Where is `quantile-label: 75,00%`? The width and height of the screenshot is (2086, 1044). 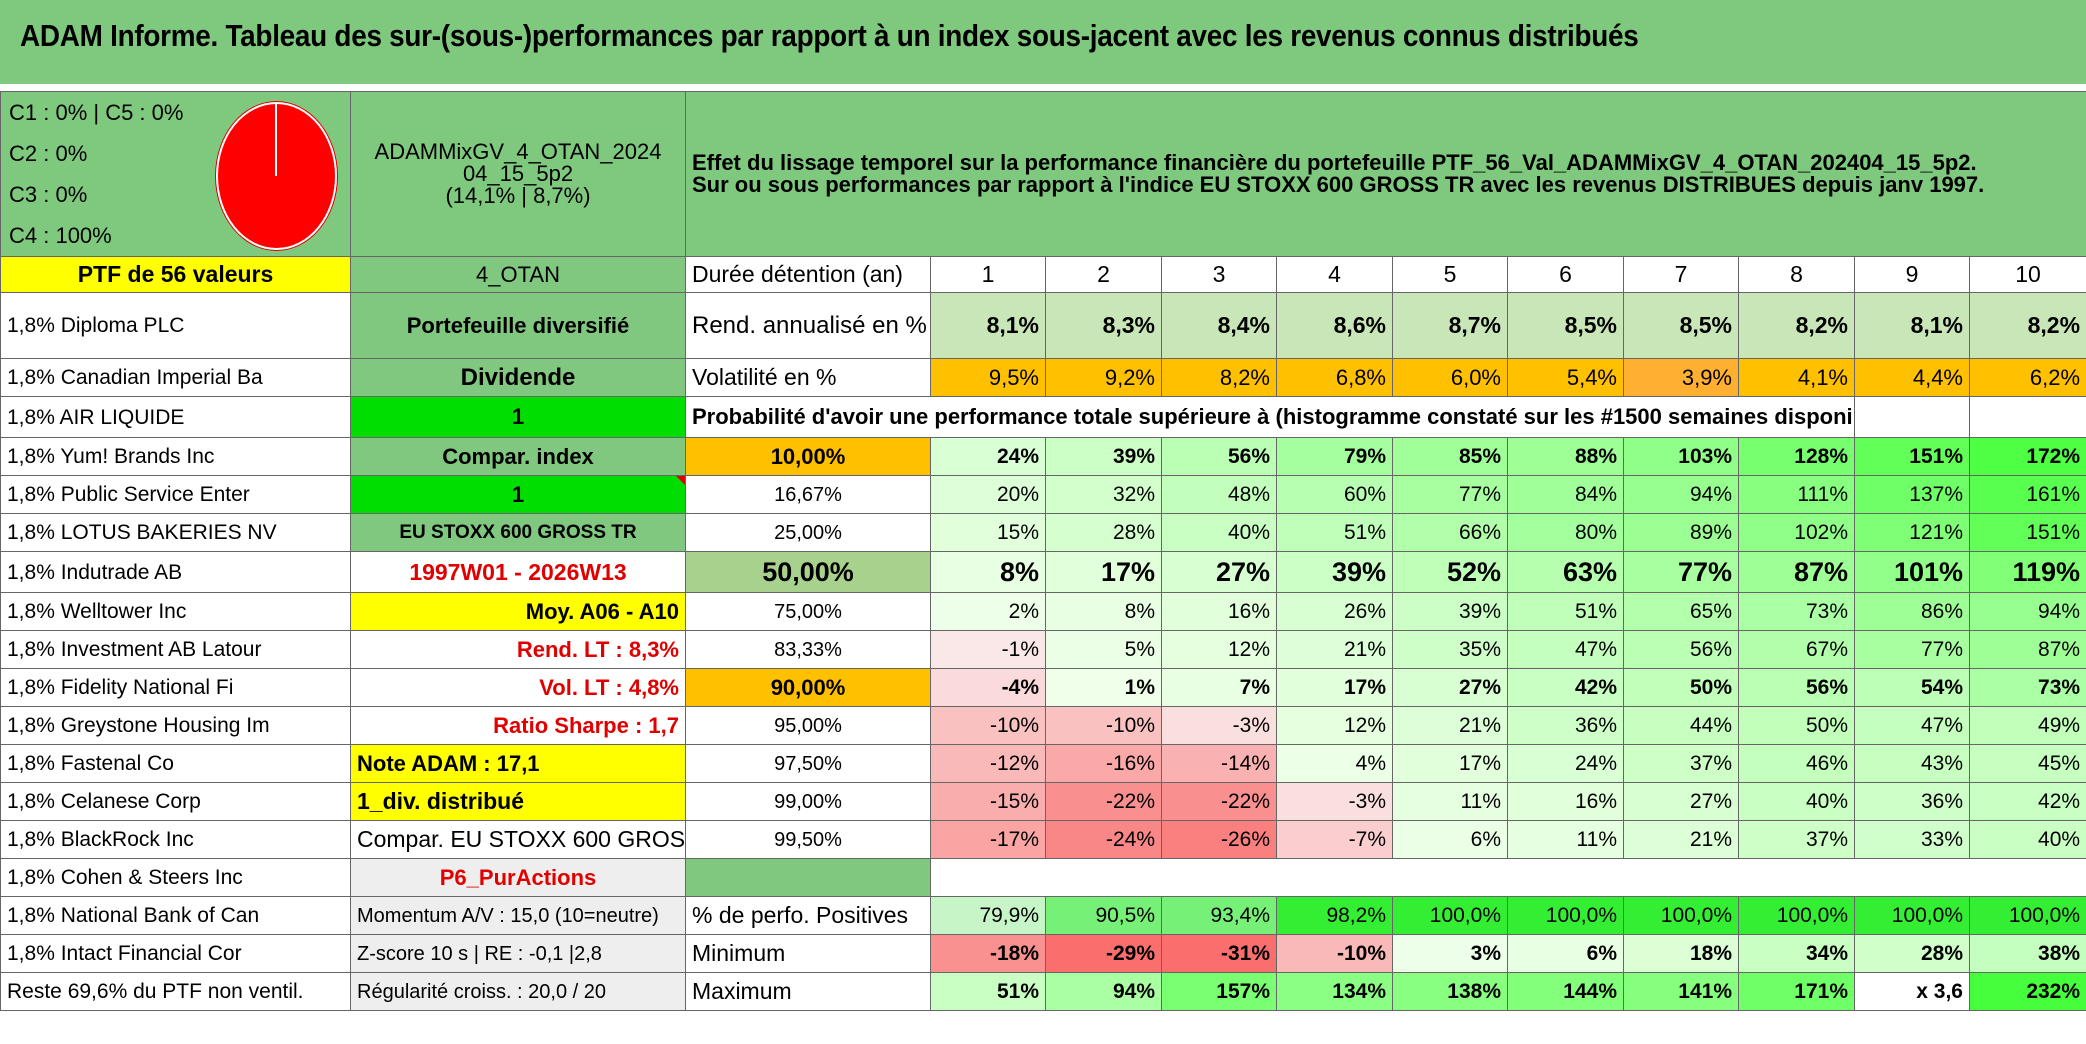 quantile-label: 75,00% is located at coordinates (808, 611).